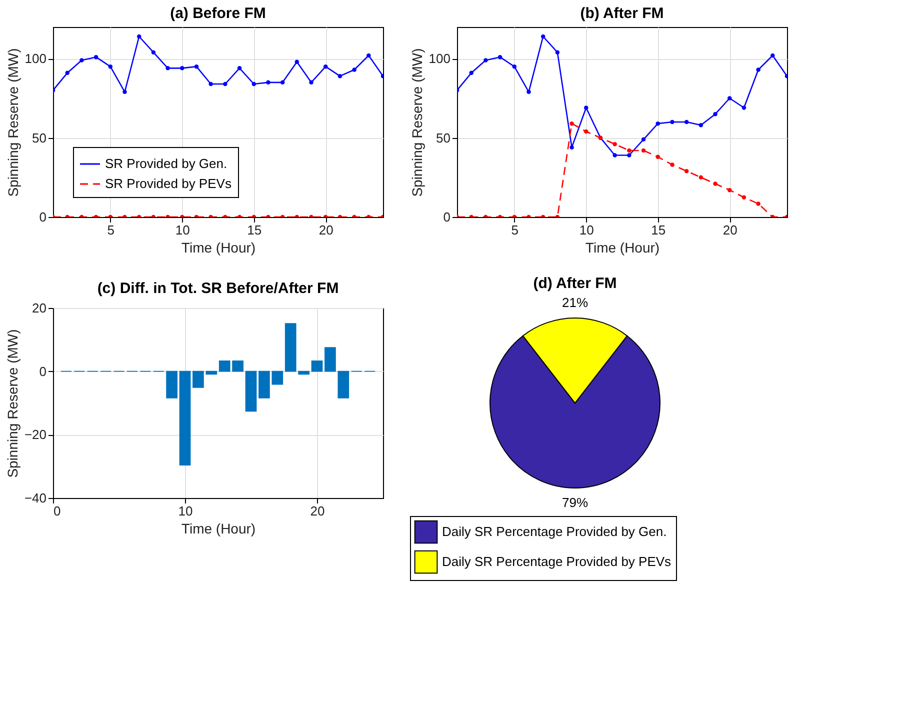  What do you see at coordinates (57, 511) in the screenshot?
I see `x-tick-label: 0` at bounding box center [57, 511].